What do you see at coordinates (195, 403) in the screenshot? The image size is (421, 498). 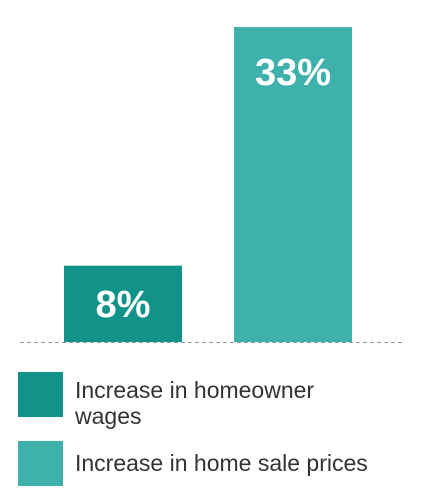 I see `legend-label-homeowner-wages: Increase in homeowner wages` at bounding box center [195, 403].